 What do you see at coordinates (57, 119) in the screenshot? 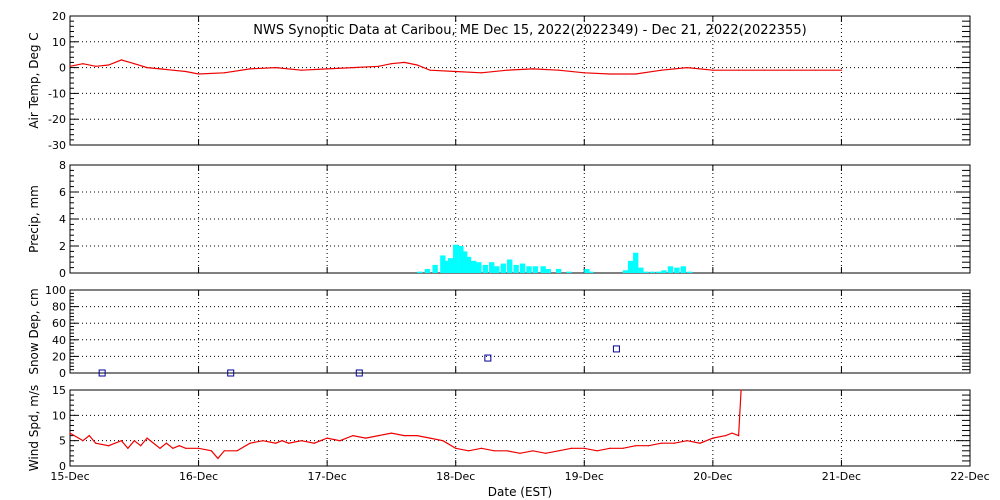
I see `y-tick-label: -20` at bounding box center [57, 119].